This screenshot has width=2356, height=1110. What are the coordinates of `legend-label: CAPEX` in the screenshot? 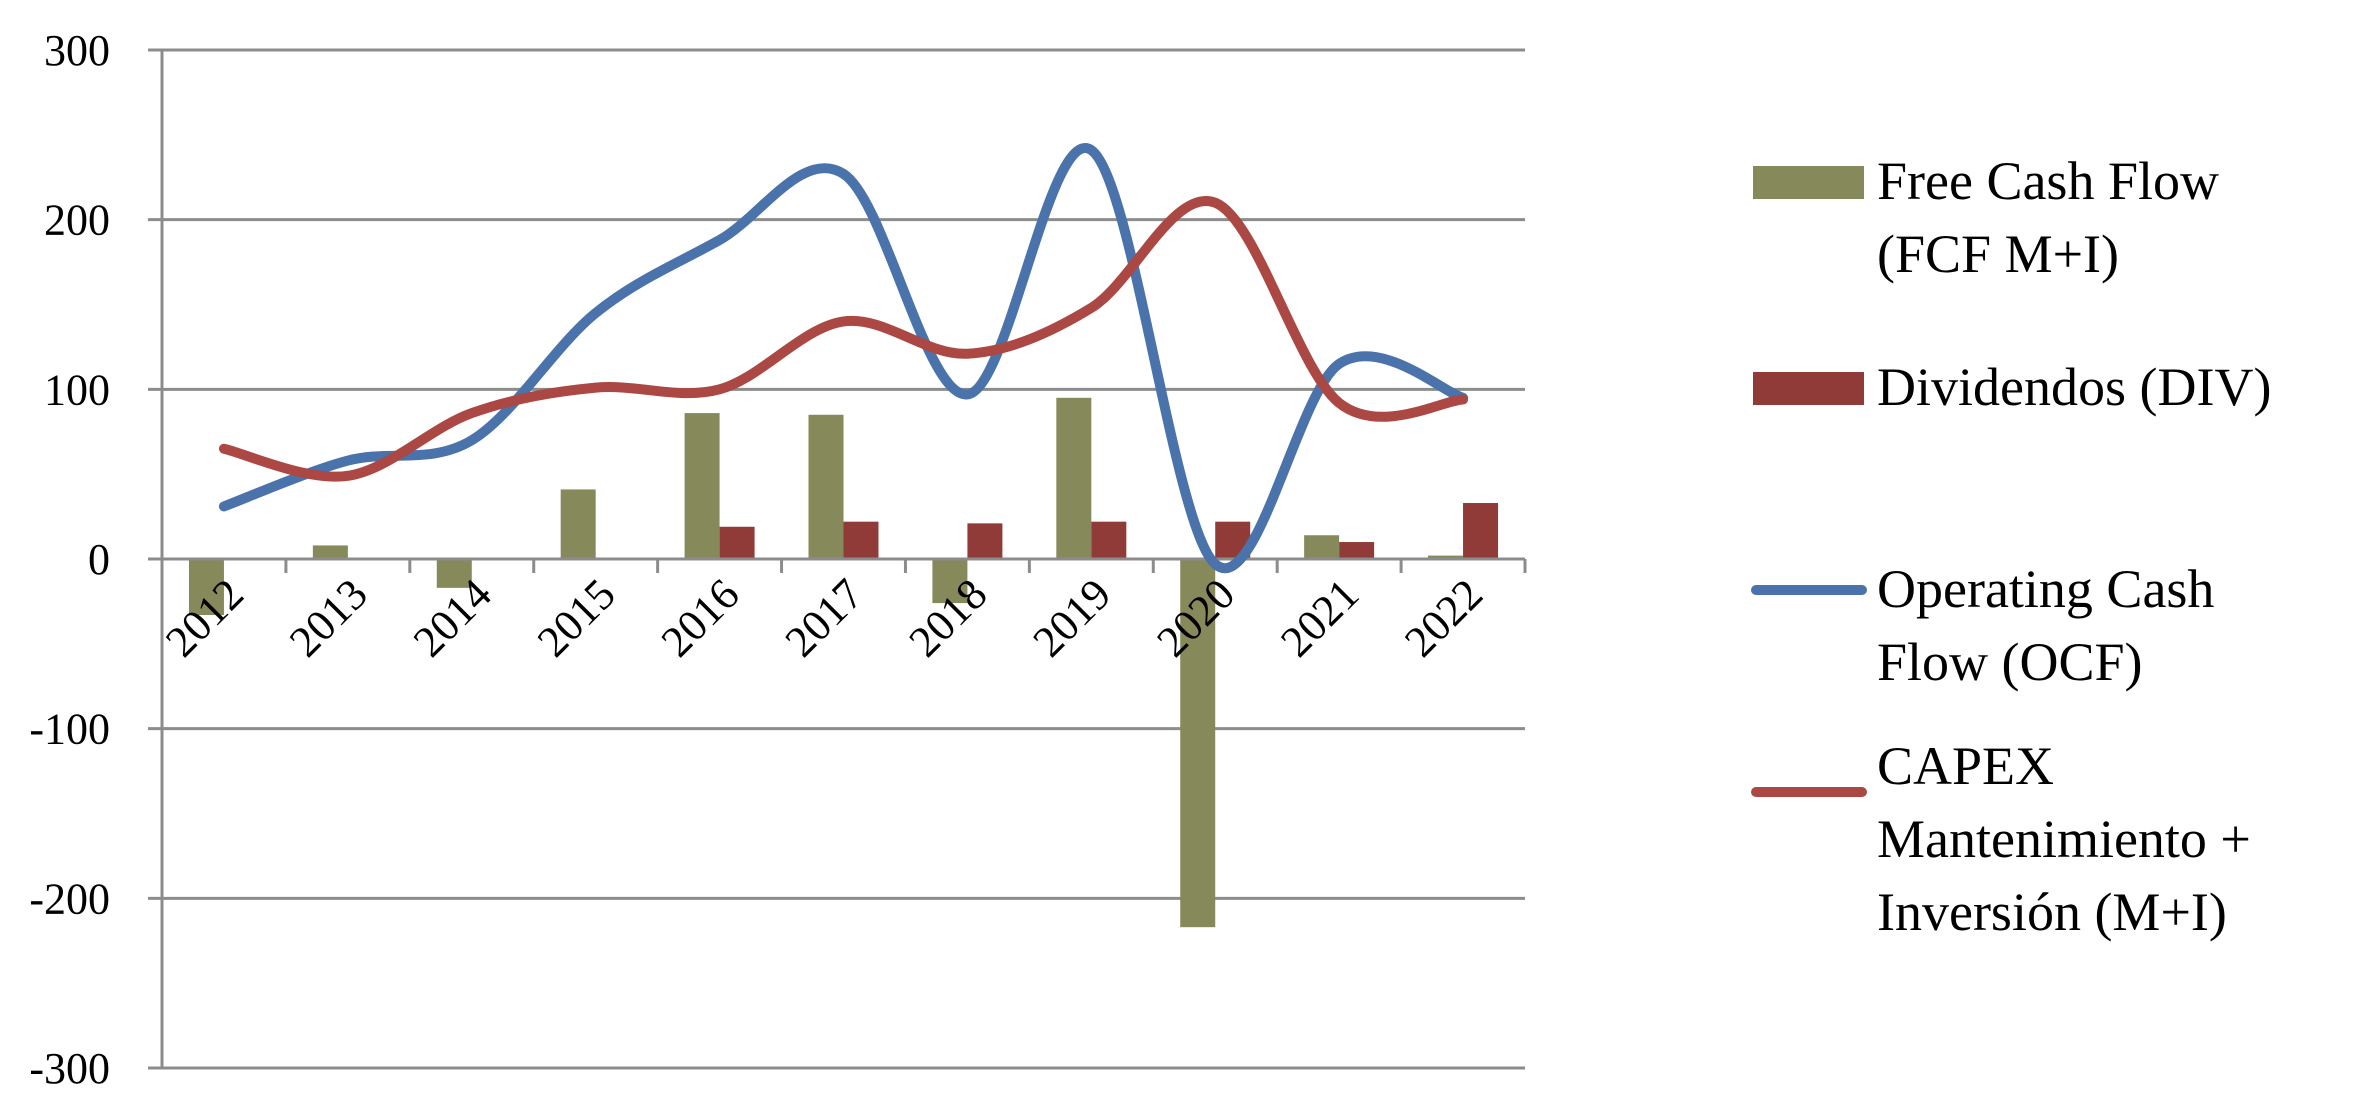 It's located at (1965, 766).